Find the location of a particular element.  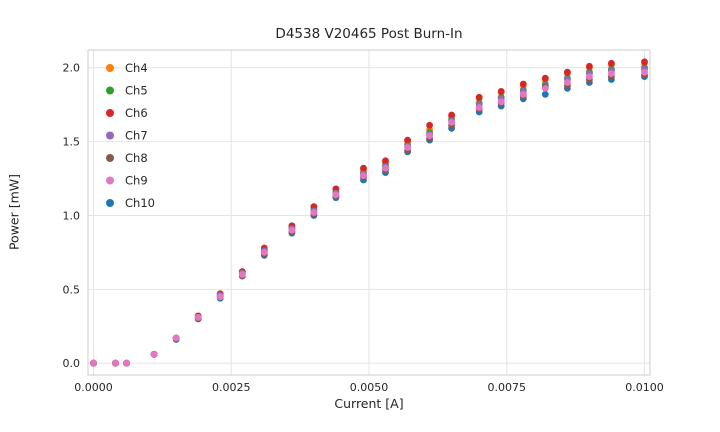

legend-swatch-ch4 is located at coordinates (110, 68).